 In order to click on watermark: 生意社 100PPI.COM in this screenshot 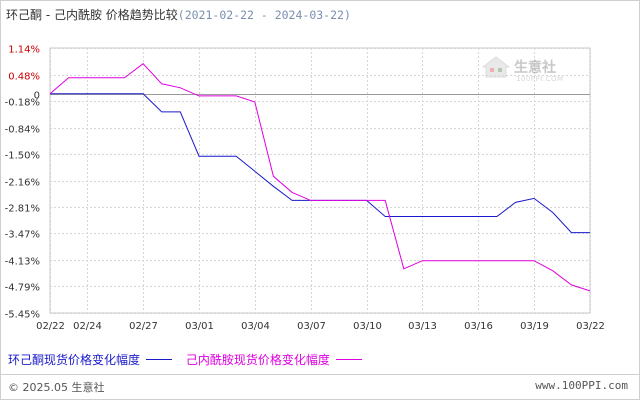, I will do `click(522, 69)`.